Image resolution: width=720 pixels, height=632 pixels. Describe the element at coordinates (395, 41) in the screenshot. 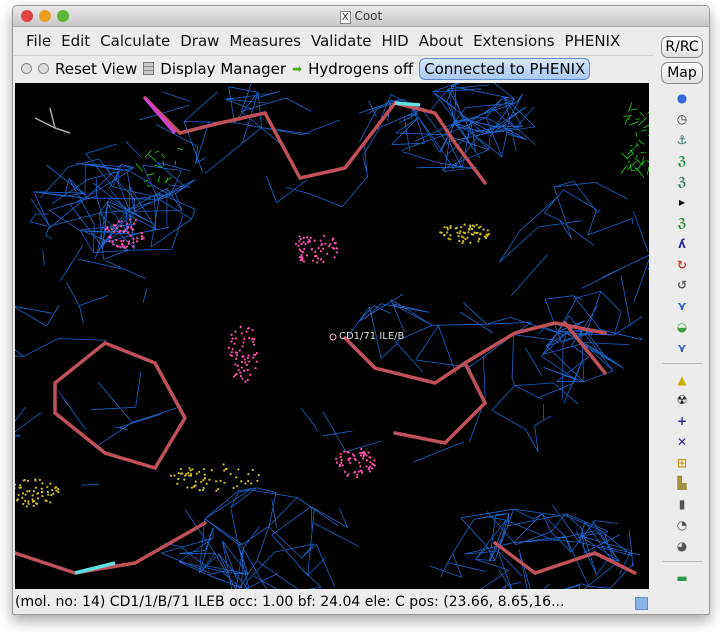

I see `menu-hid: HID` at that location.